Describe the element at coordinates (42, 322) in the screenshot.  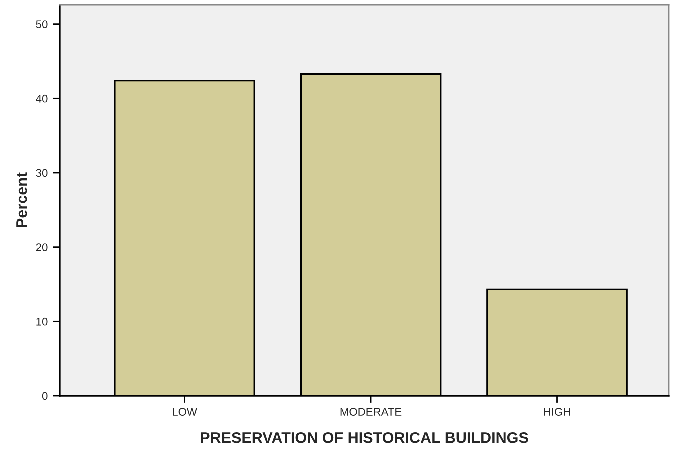
I see `y-tick-label: 10` at that location.